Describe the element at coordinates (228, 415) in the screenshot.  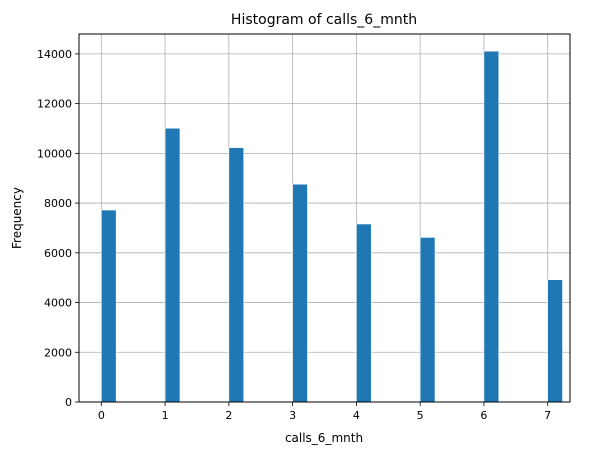
I see `x-tick-label: 2` at that location.